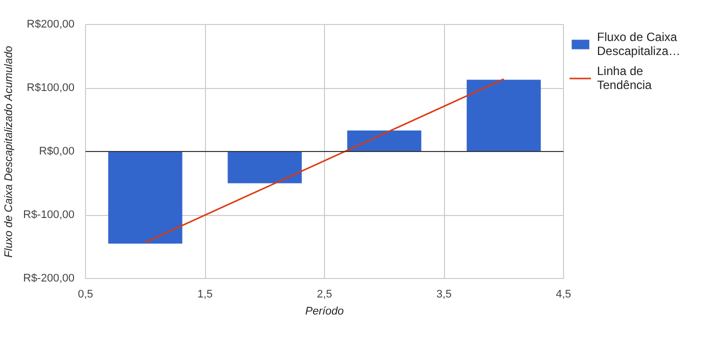 Image resolution: width=720 pixels, height=343 pixels. What do you see at coordinates (49, 215) in the screenshot?
I see `y-tick-label: R$-100,00` at bounding box center [49, 215].